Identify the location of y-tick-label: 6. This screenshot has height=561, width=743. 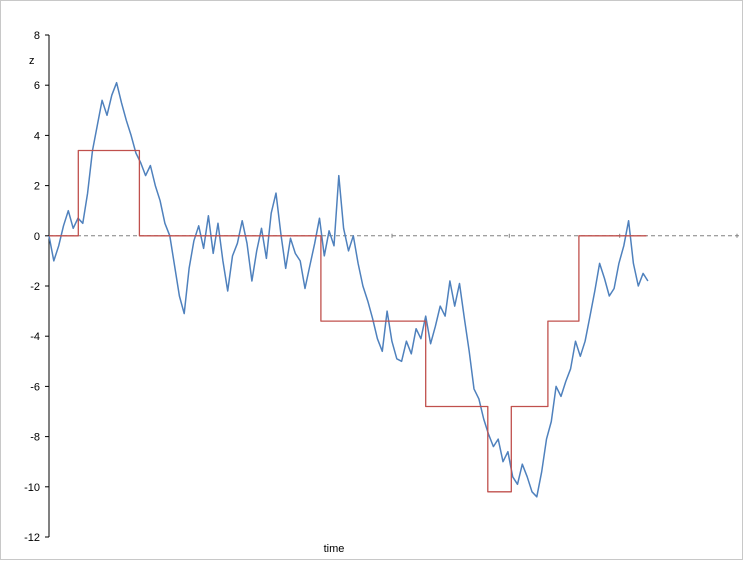
(37, 86).